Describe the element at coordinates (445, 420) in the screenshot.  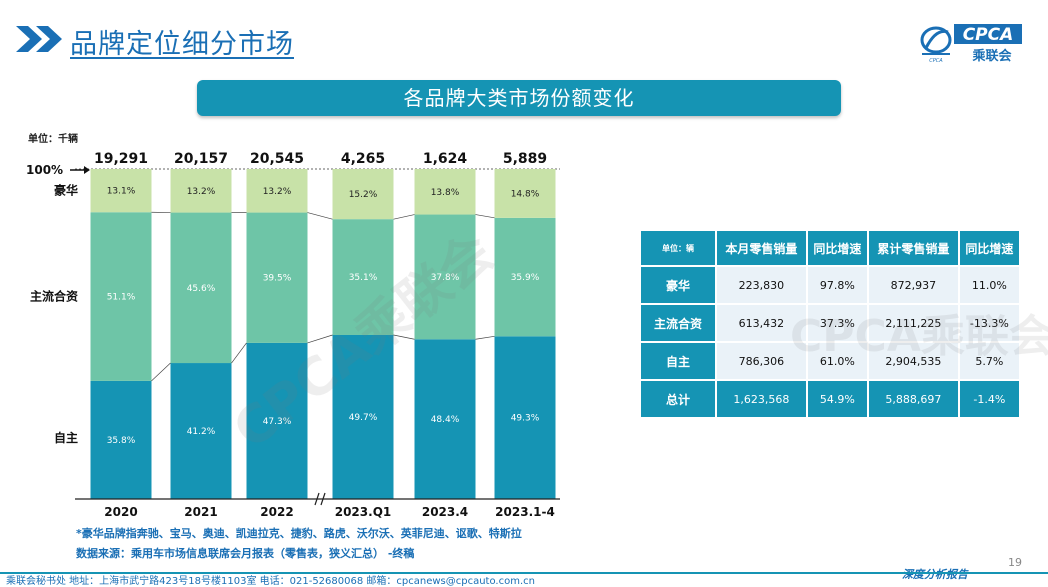
I see `data-label: 48.4%` at that location.